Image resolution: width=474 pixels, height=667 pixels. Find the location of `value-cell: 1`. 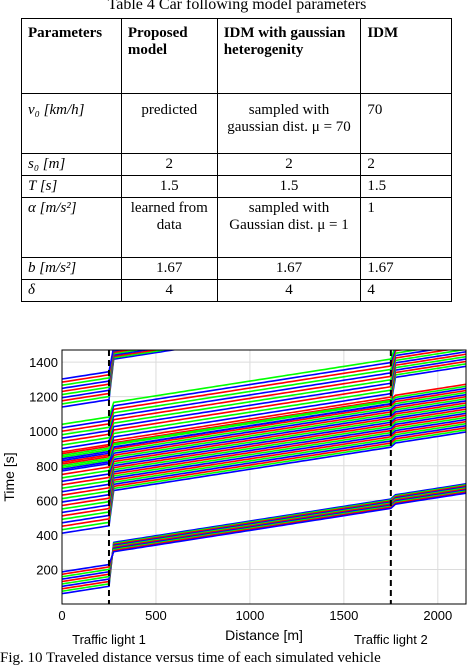

value-cell: 1 is located at coordinates (406, 227).